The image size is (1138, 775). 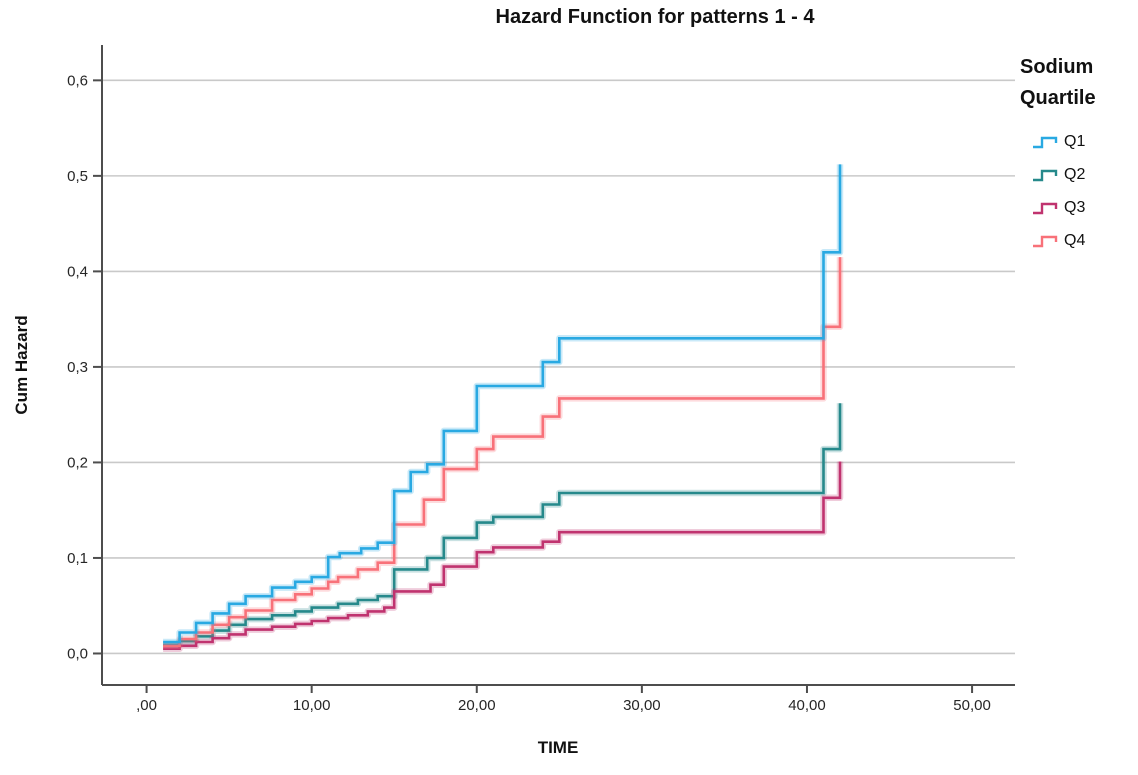 I want to click on x-tick-label: 20,00, so click(x=477, y=705).